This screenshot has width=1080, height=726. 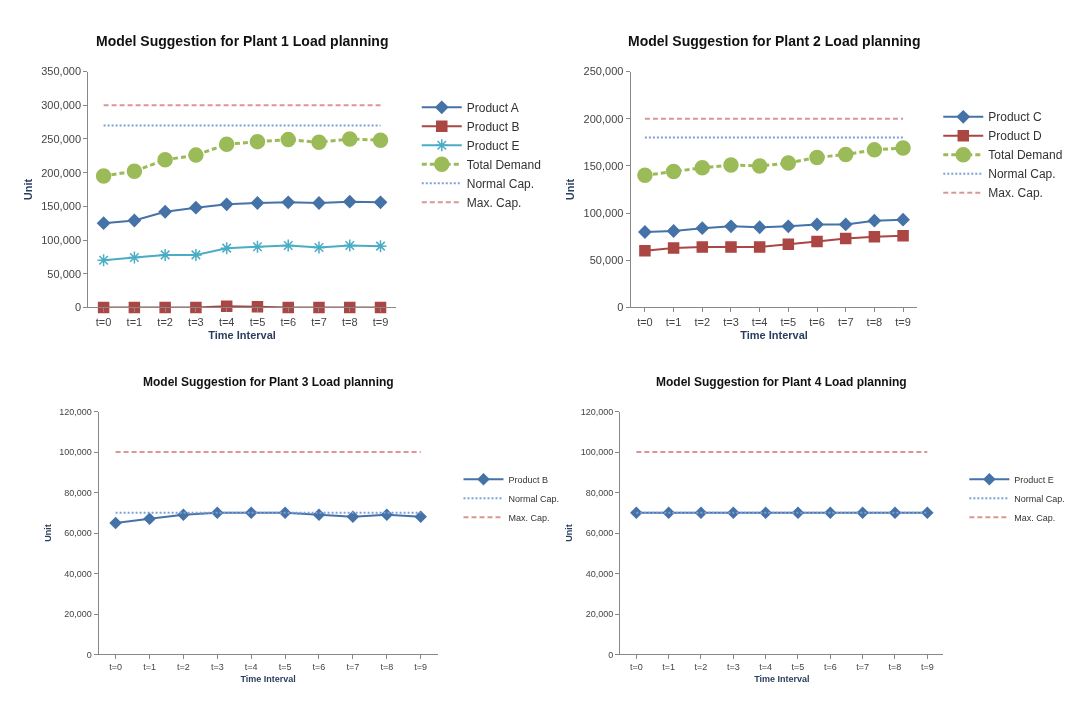 I want to click on y-tick-label: 350,000, so click(x=61, y=71).